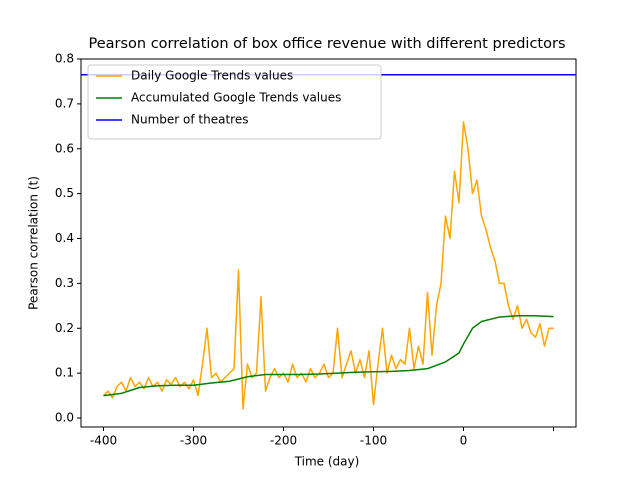 The width and height of the screenshot is (640, 484). Describe the element at coordinates (64, 238) in the screenshot. I see `y-tick-label: 0.4` at that location.